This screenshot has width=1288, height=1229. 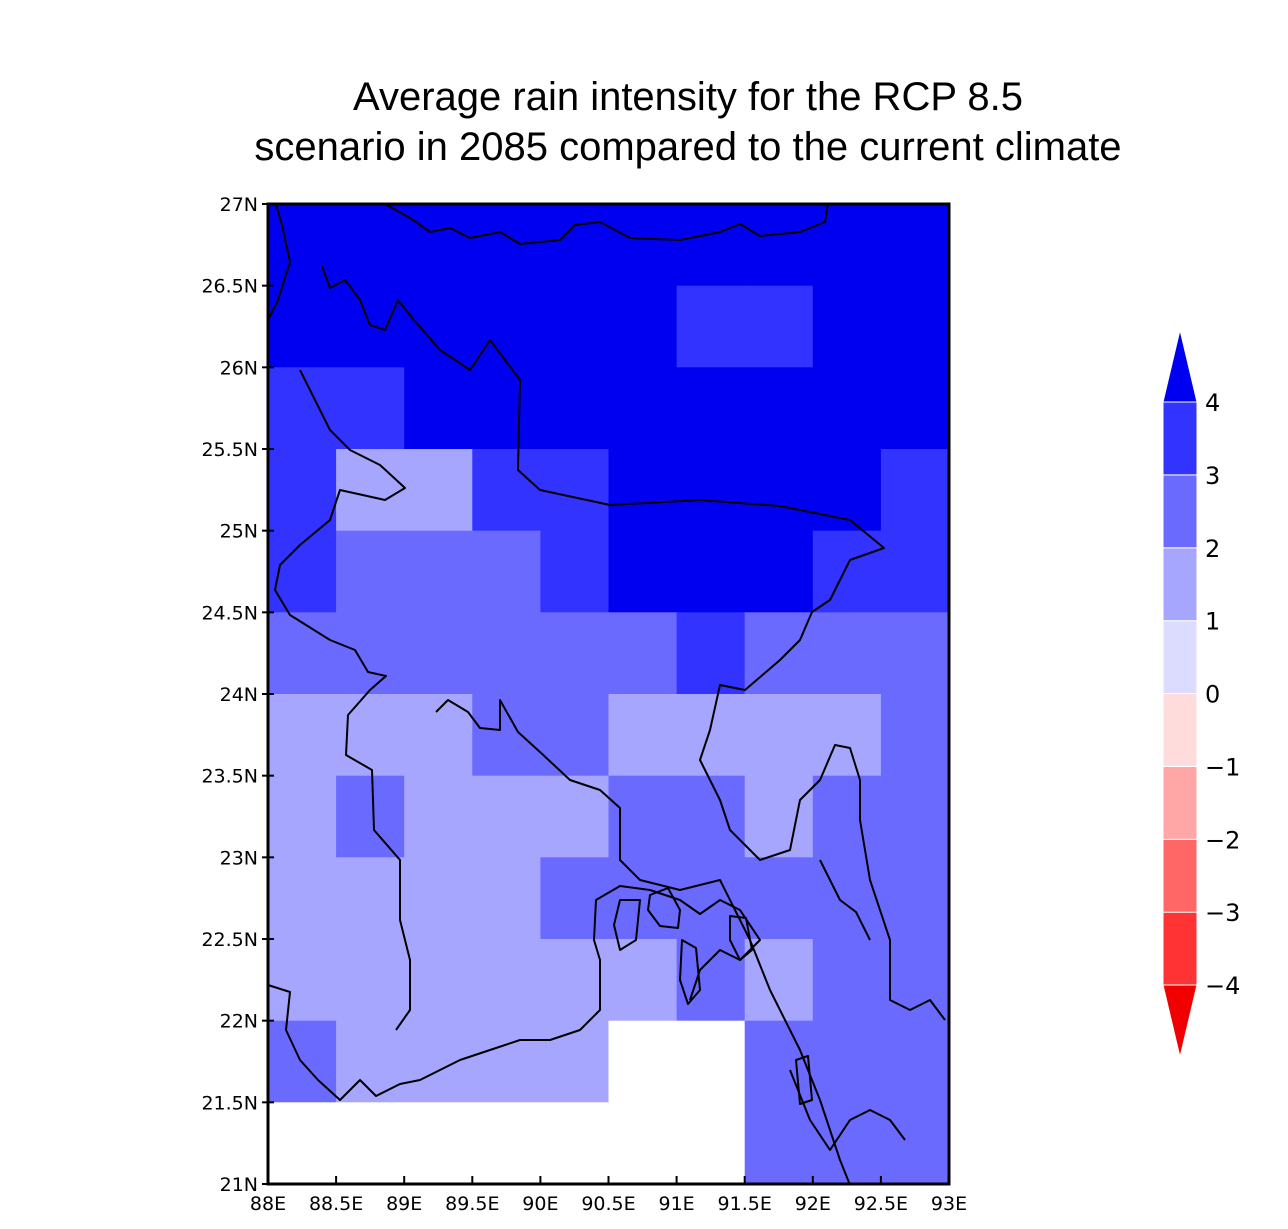 I want to click on coastline-east, so click(x=847, y=1005).